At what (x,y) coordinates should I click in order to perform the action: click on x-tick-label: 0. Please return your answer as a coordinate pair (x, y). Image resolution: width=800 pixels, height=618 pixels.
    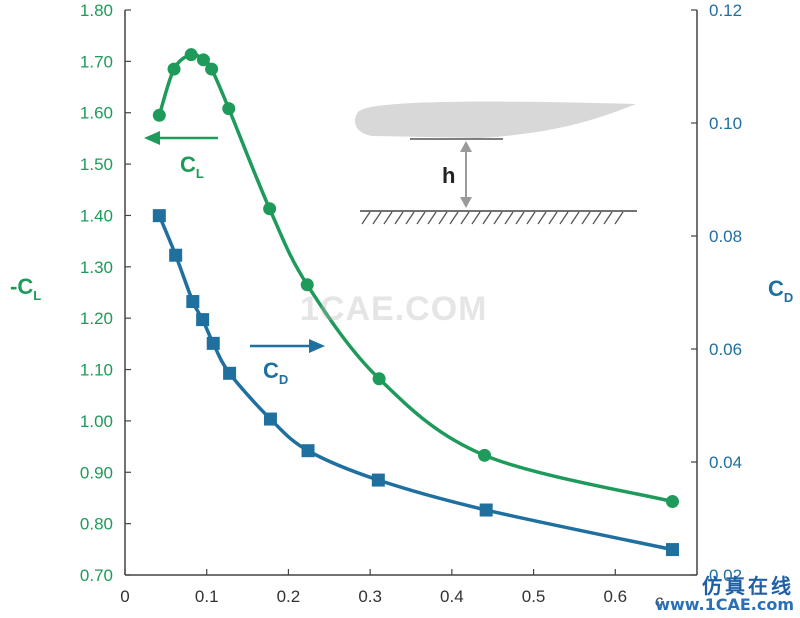
    Looking at the image, I should click on (124, 596).